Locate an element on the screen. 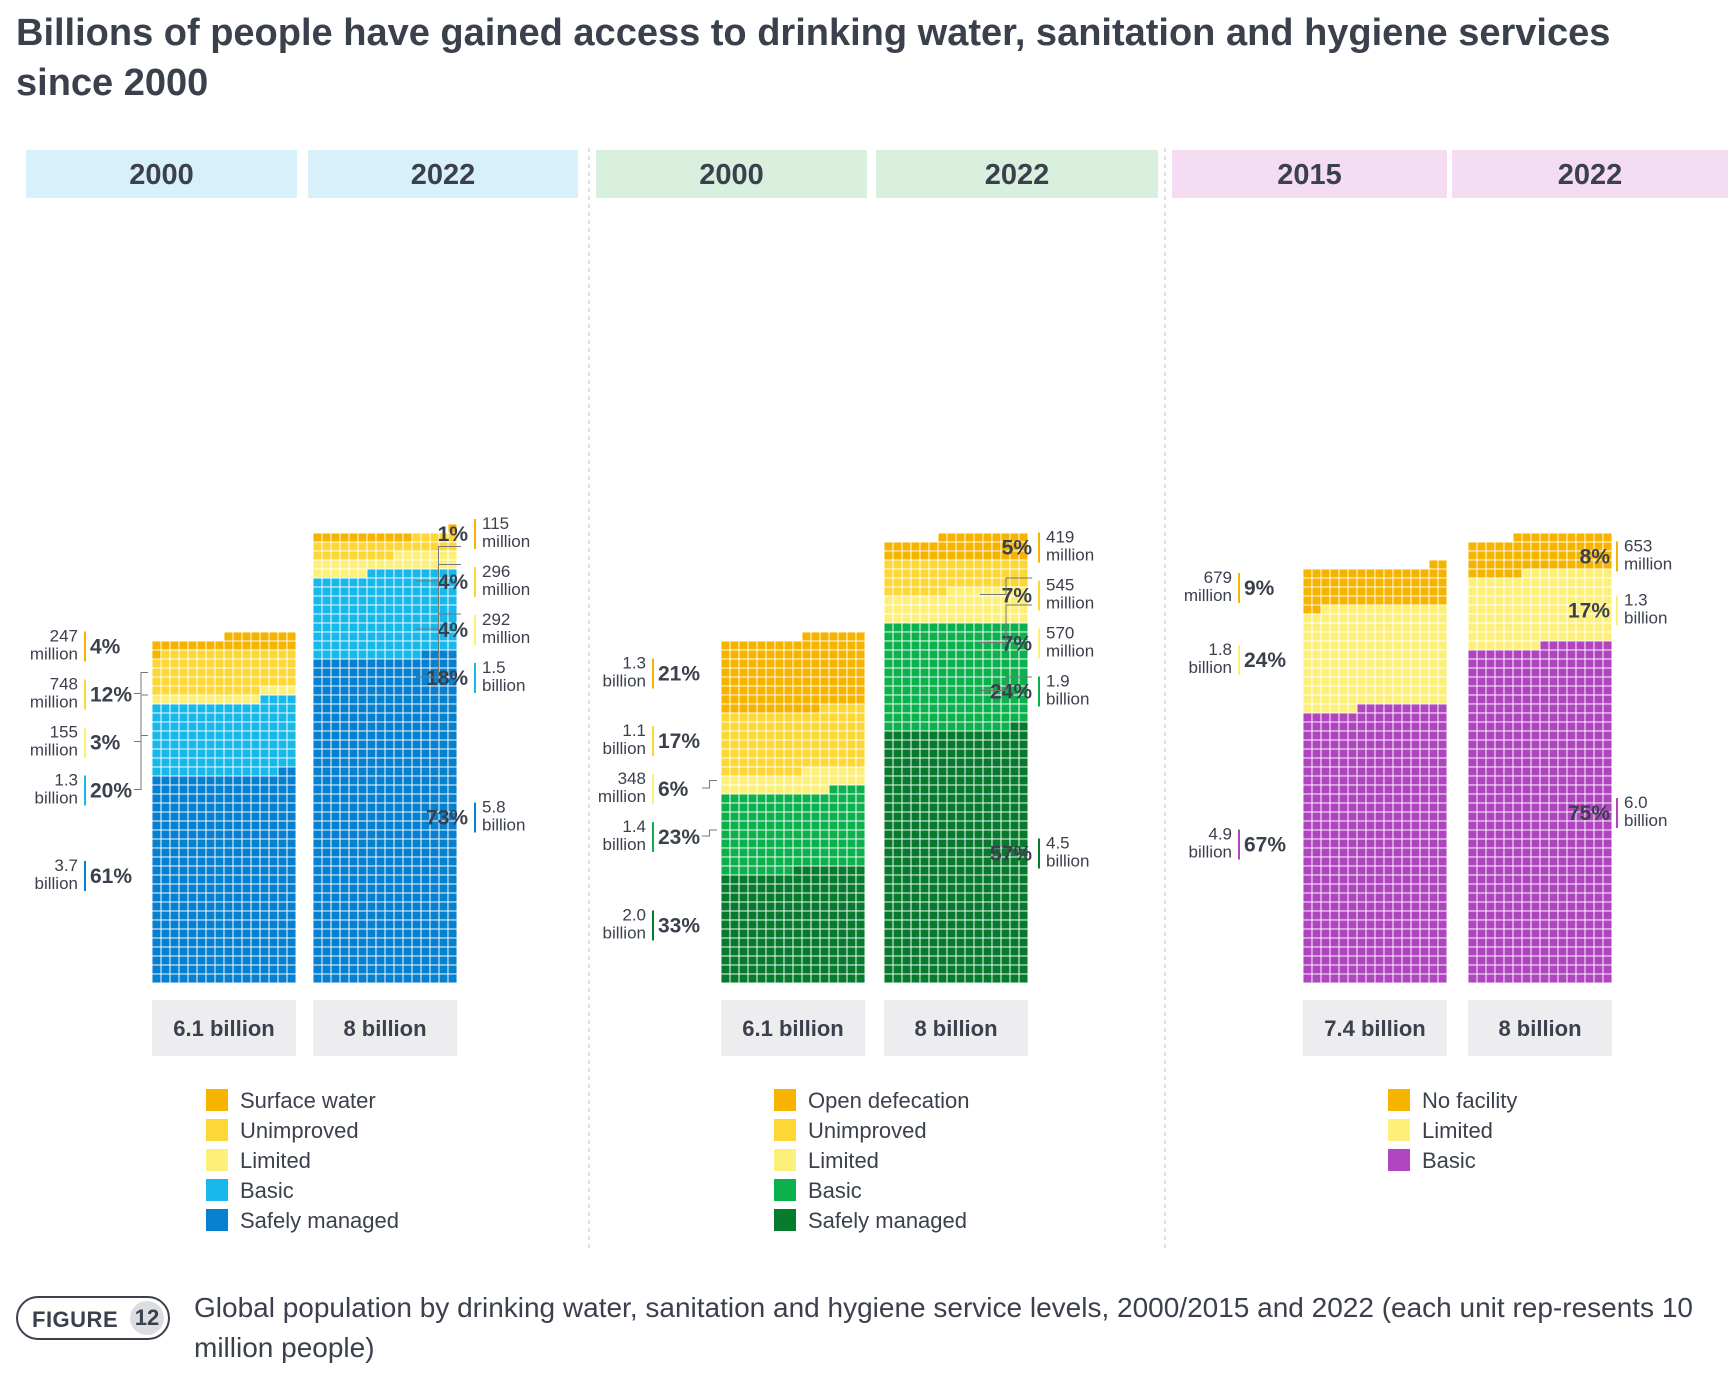 Image resolution: width=1734 pixels, height=1378 pixels. leader-line is located at coordinates (709, 833).